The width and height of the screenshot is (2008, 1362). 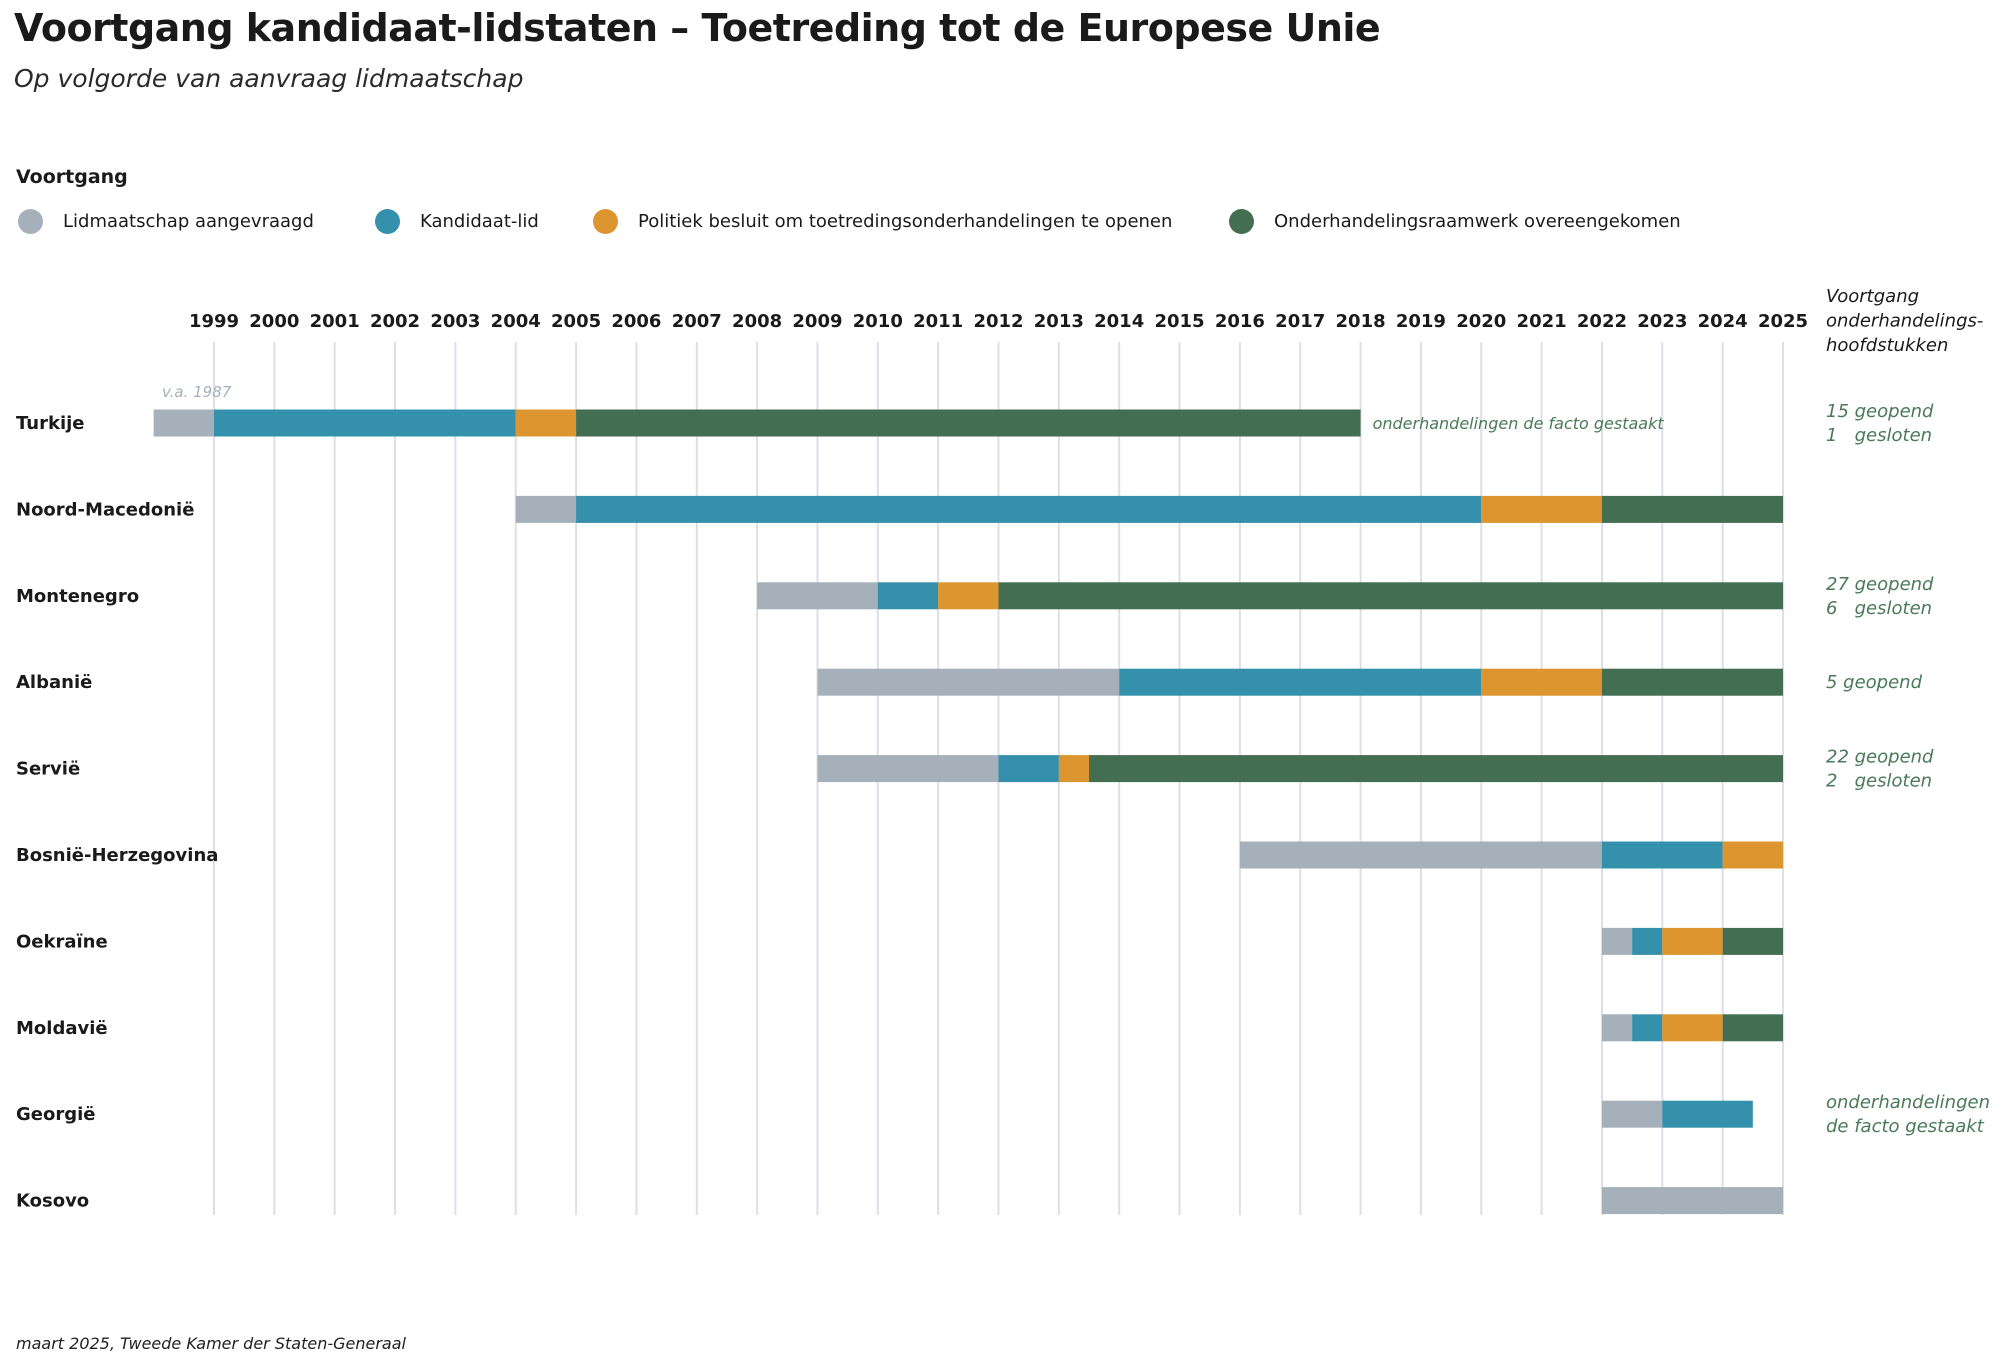 What do you see at coordinates (479, 221) in the screenshot?
I see `legend-label: Kandidaat-lid` at bounding box center [479, 221].